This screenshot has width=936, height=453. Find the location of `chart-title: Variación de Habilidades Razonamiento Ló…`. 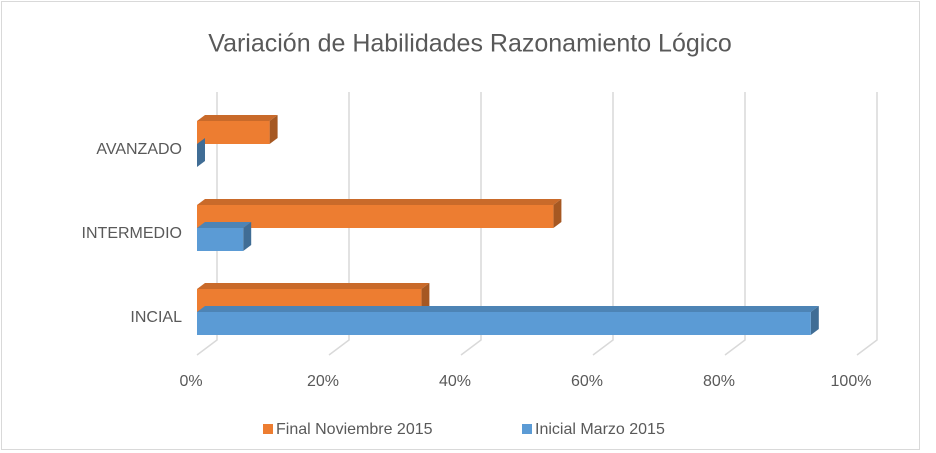

chart-title: Variación de Habilidades Razonamiento Ló… is located at coordinates (469, 44).